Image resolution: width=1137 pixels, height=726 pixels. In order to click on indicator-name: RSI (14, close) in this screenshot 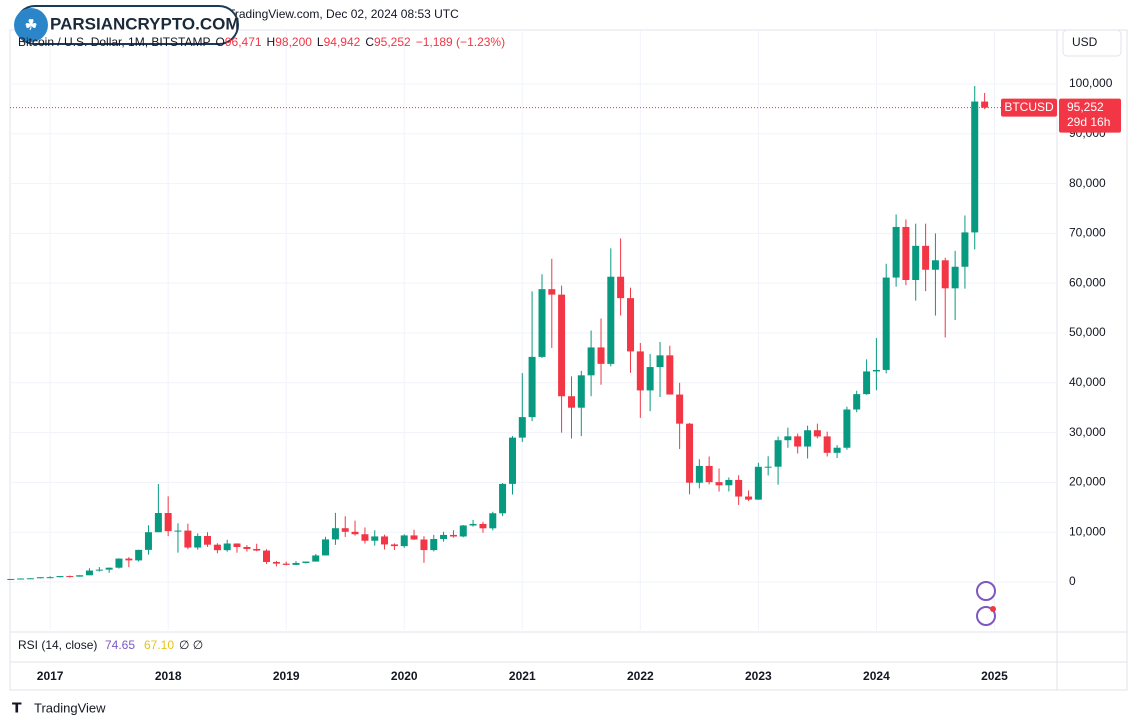, I will do `click(57, 645)`.